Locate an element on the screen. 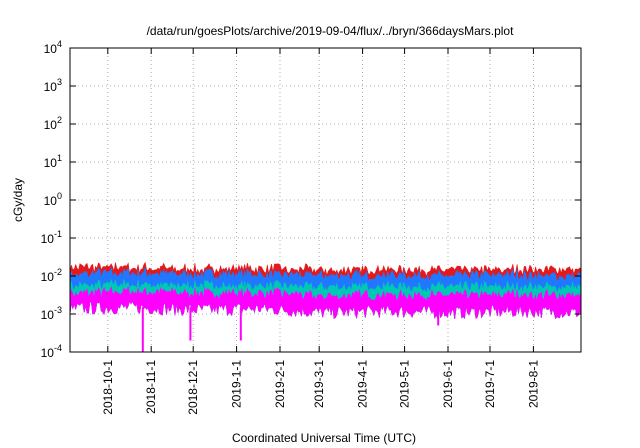 The width and height of the screenshot is (640, 448). y-tick-label: 10¹ is located at coordinates (53, 161).